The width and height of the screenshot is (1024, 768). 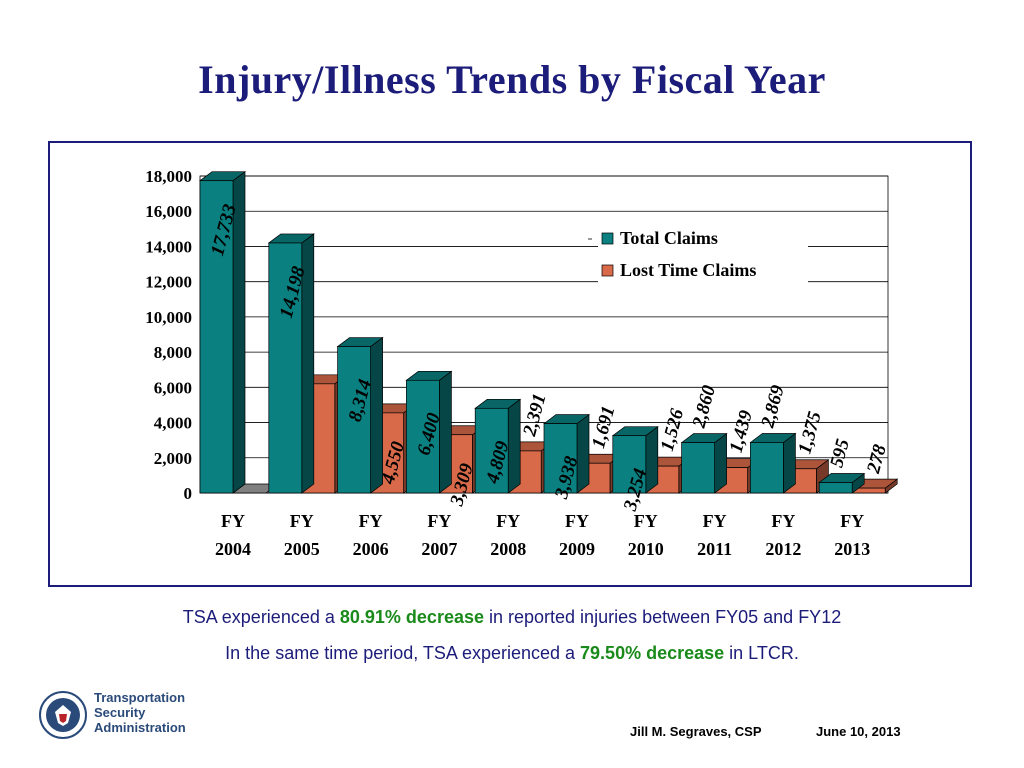 What do you see at coordinates (140, 697) in the screenshot?
I see `logo-line-1: Transportation` at bounding box center [140, 697].